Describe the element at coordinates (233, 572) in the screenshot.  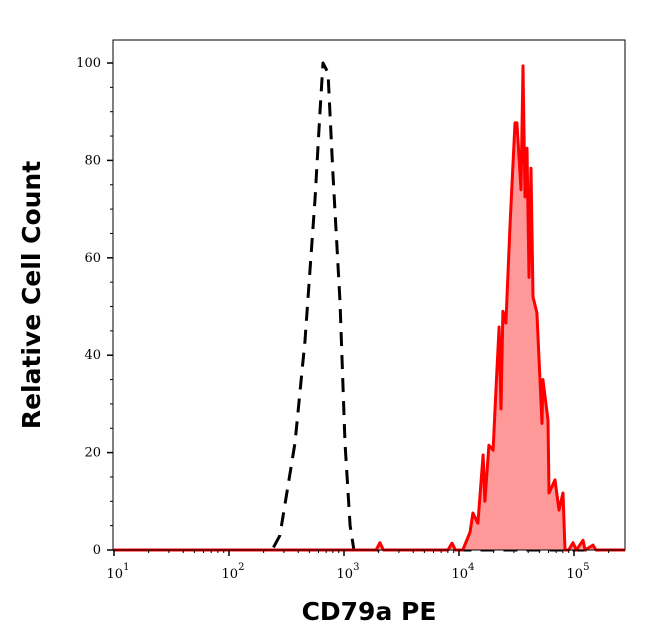
I see `x-tick-label: 10²` at that location.